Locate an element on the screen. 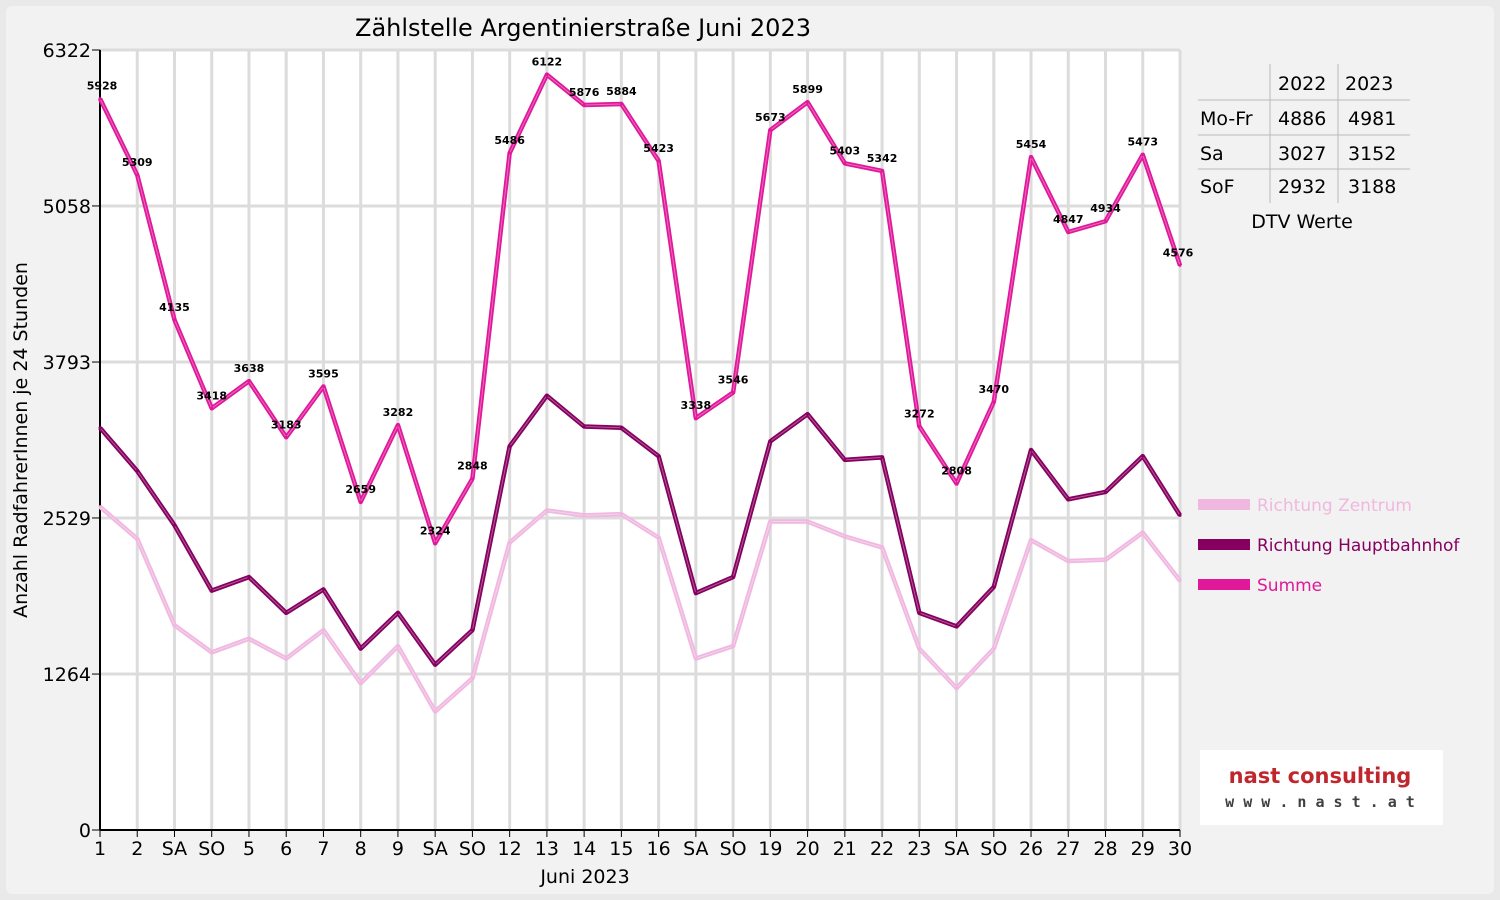 The image size is (1500, 900). data-label: 5899 is located at coordinates (807, 89).